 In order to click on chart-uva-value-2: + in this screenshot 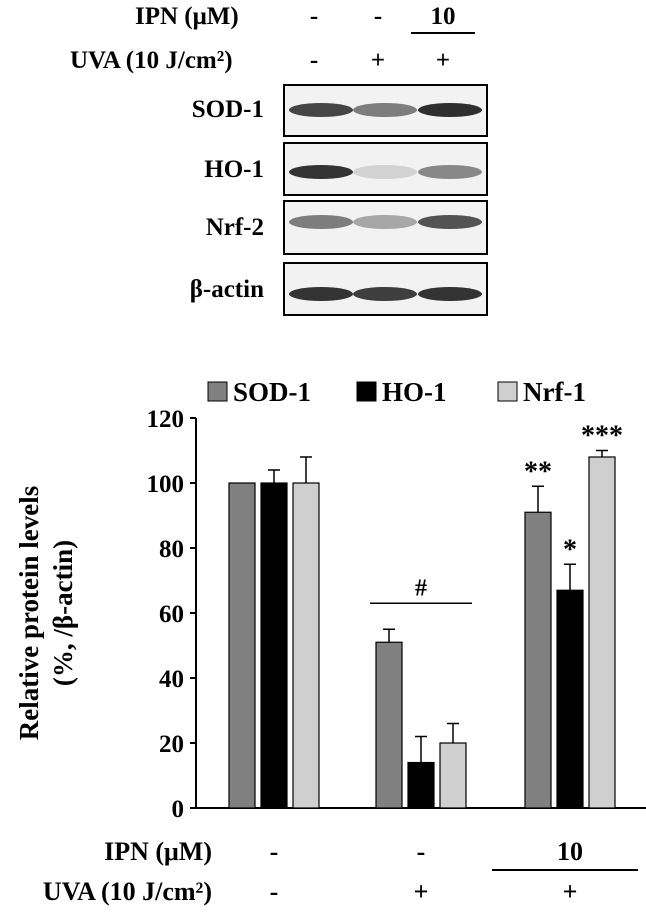, I will do `click(421, 891)`.